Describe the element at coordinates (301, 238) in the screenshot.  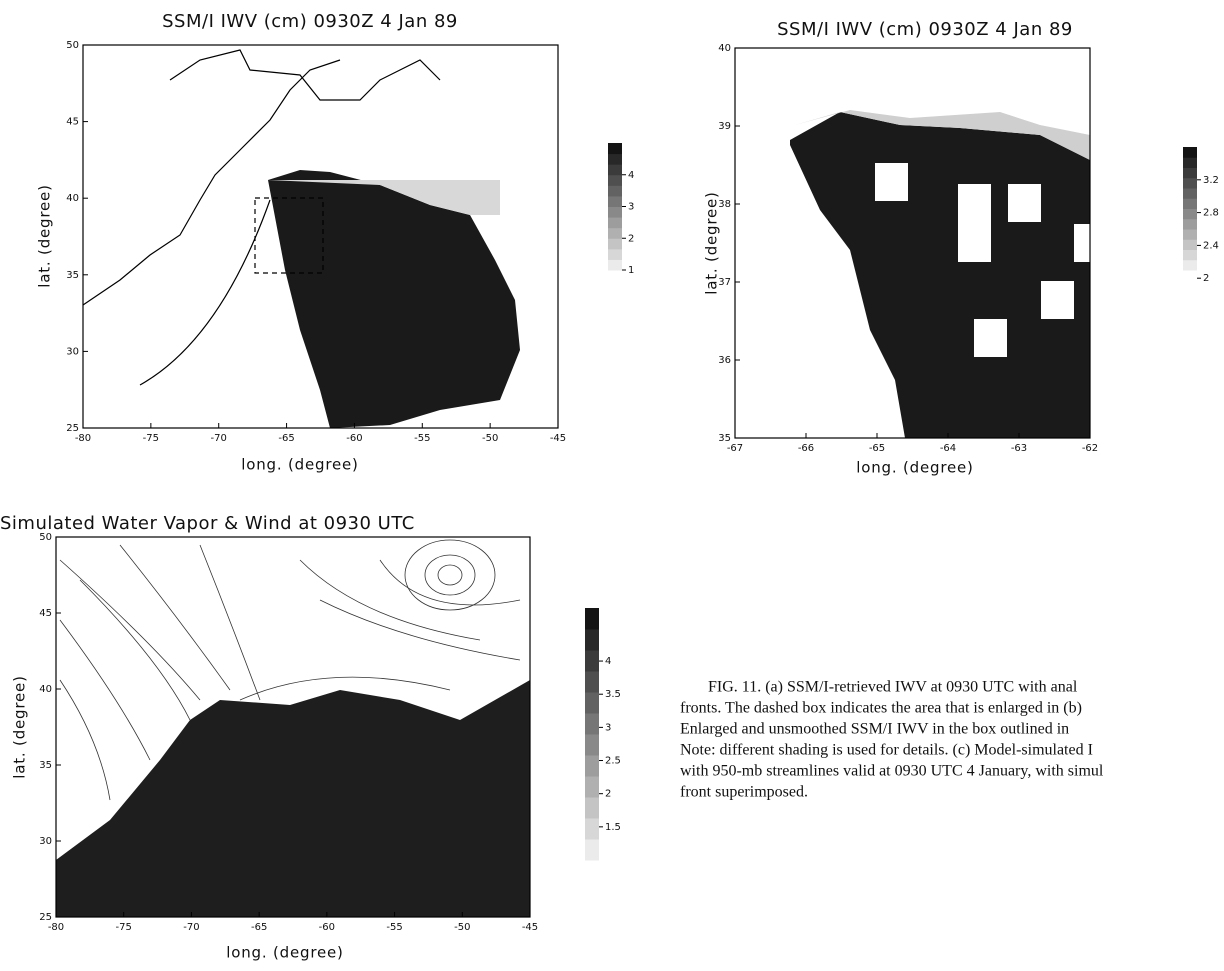
I see `map-a` at that location.